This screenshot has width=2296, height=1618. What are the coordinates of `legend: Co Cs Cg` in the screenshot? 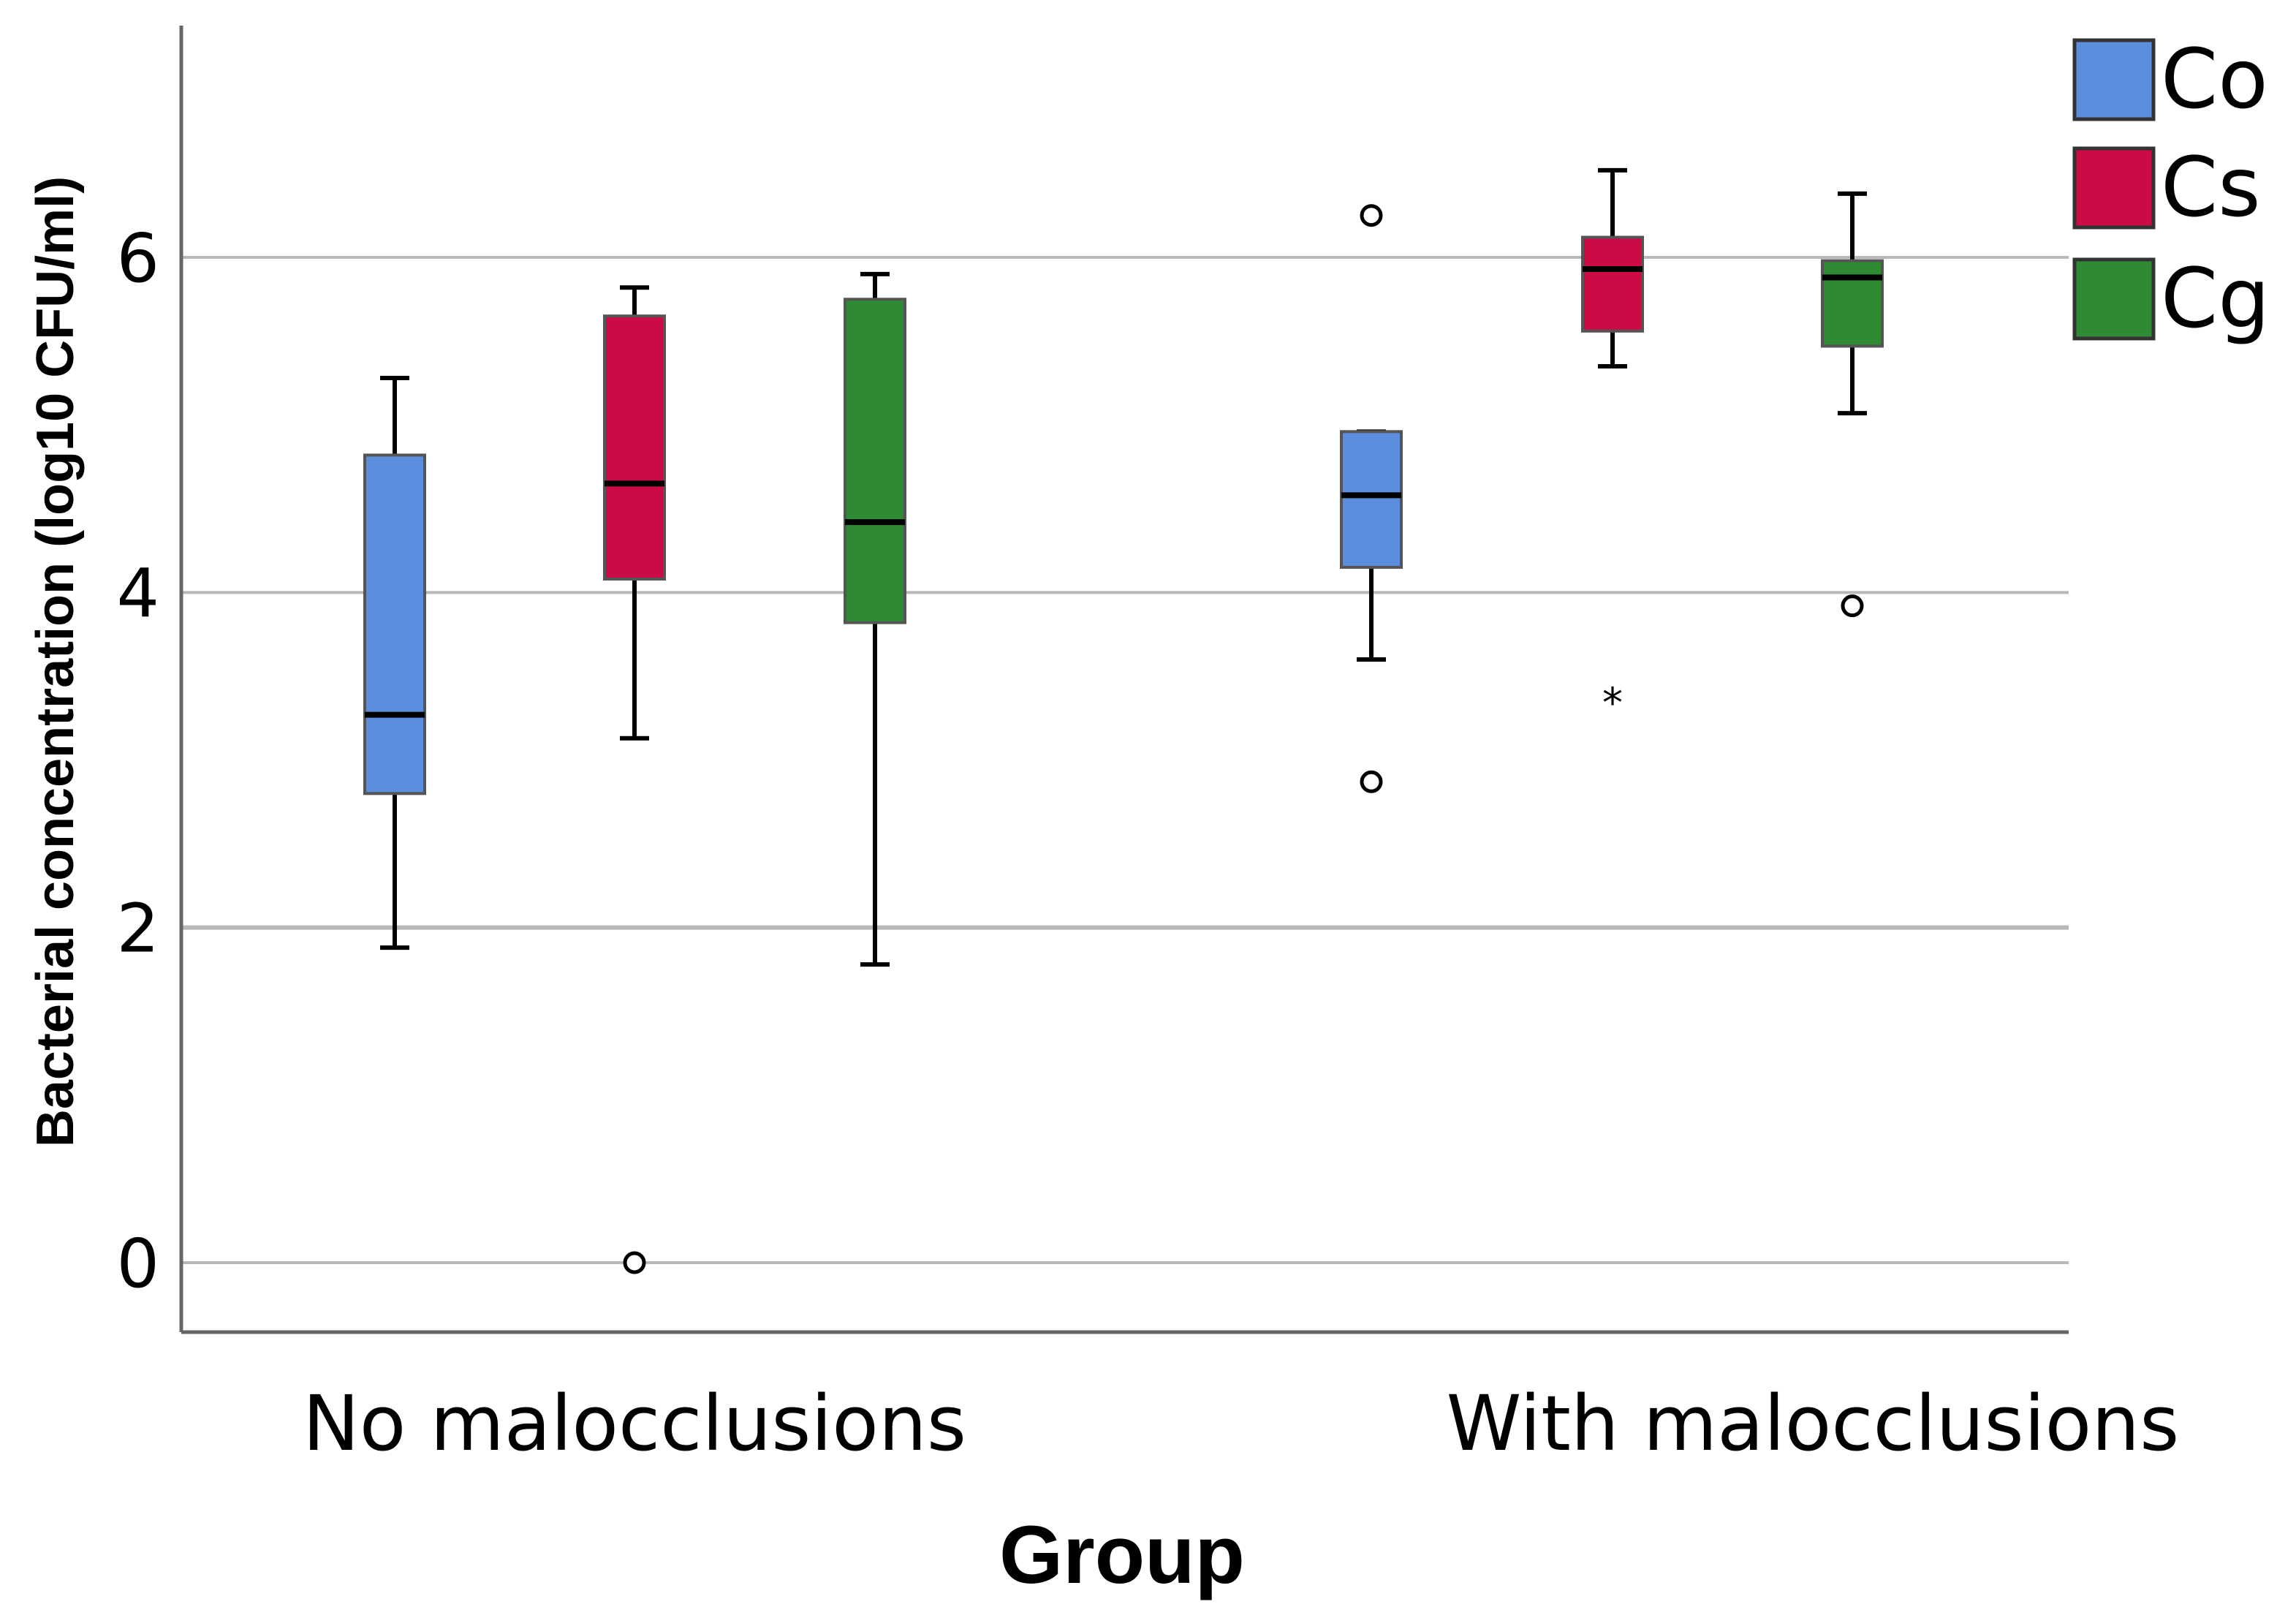 It's located at (2171, 189).